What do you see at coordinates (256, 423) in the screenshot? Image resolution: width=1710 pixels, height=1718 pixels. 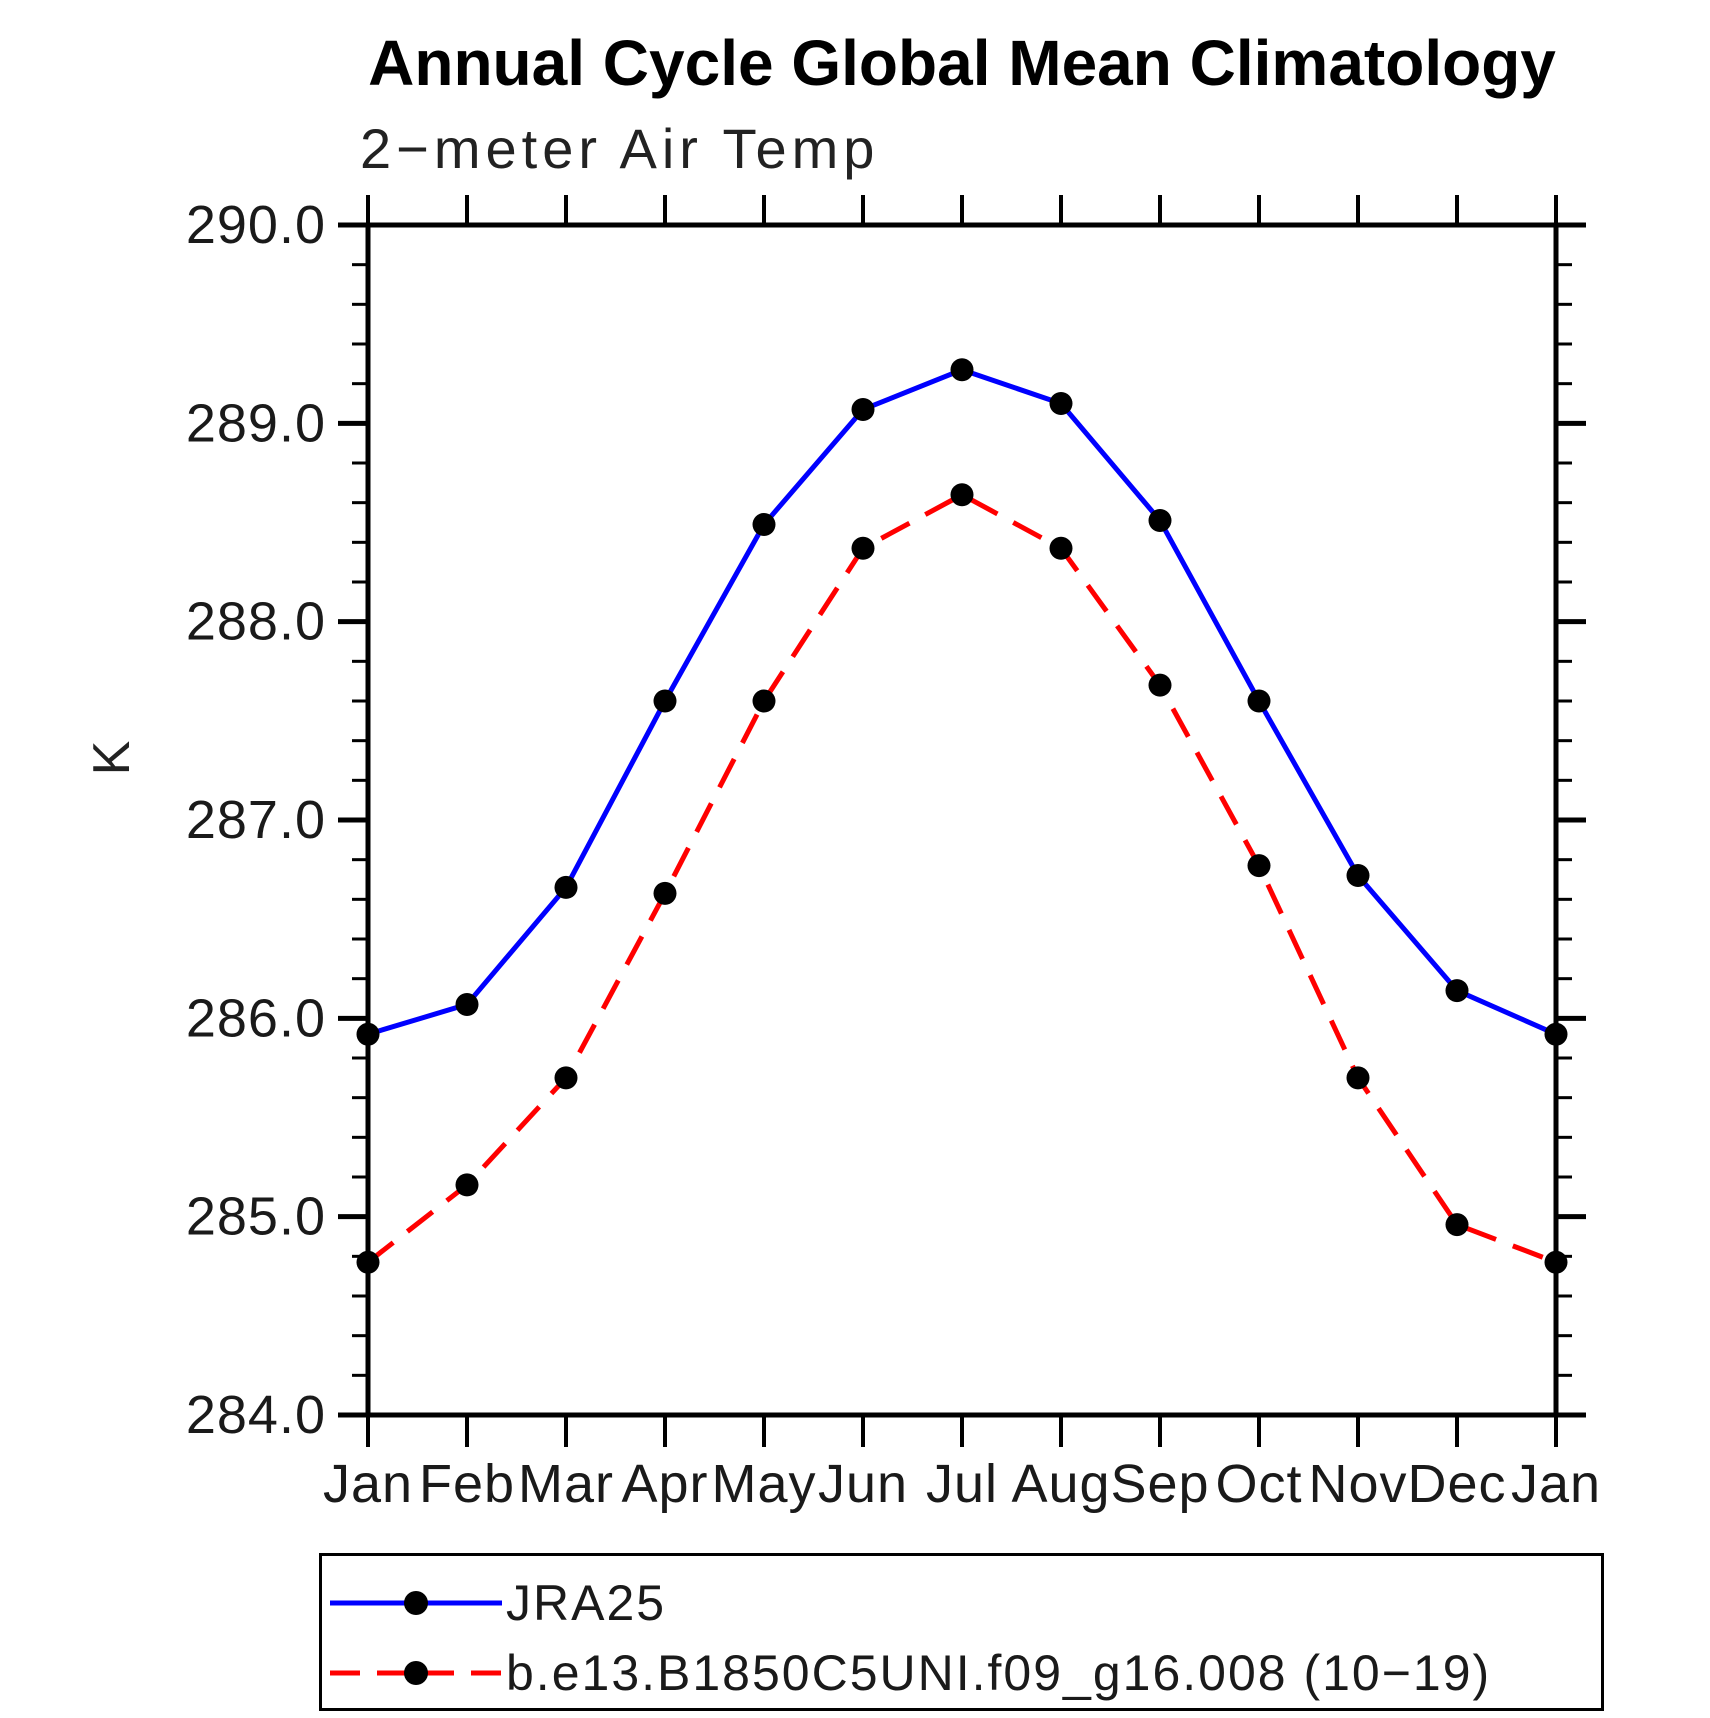 I see `y-axis-tick-label: 289.0` at bounding box center [256, 423].